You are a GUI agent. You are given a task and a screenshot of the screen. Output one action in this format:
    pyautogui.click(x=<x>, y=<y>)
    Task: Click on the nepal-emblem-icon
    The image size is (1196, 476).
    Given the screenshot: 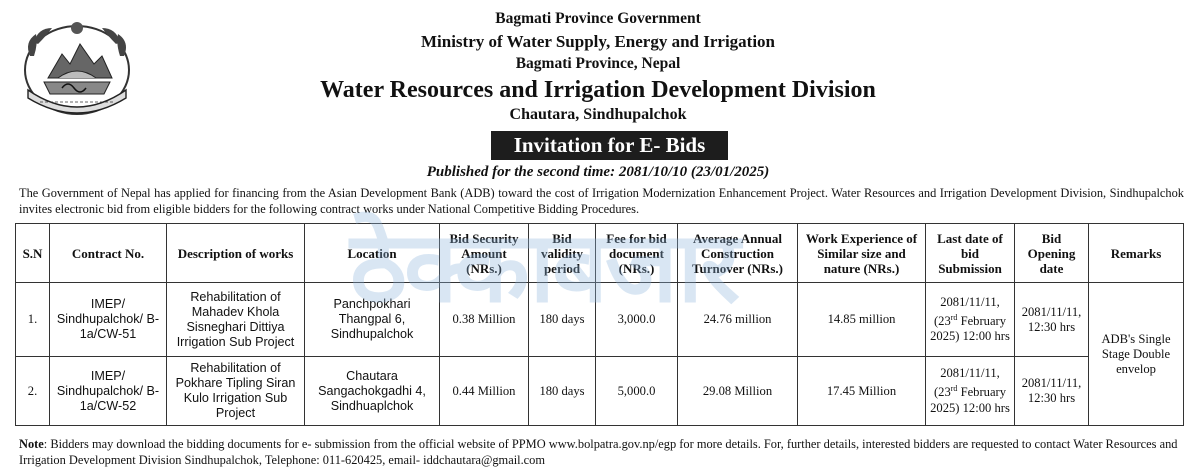 What is the action you would take?
    pyautogui.click(x=77, y=68)
    